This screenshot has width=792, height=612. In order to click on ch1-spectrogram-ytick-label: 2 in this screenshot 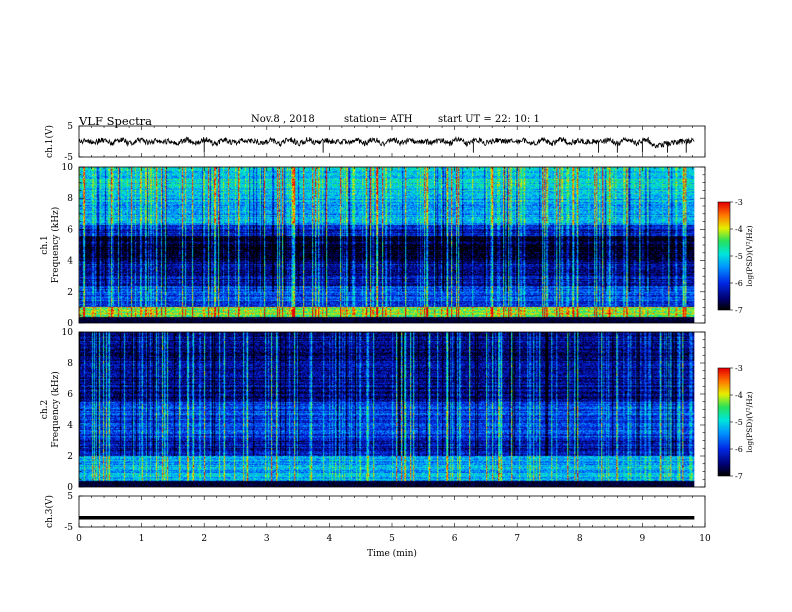, I will do `click(70, 293)`.